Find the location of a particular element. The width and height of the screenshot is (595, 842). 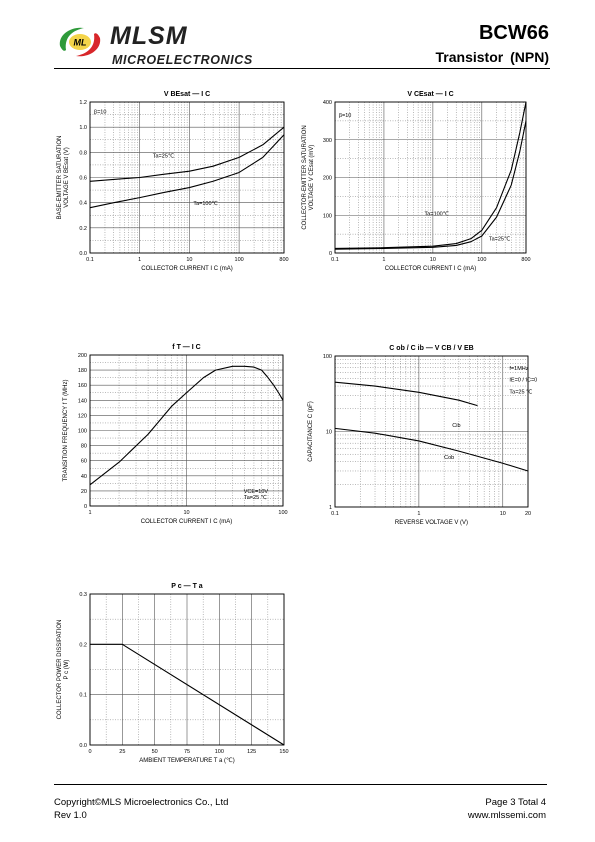

x-tick-label: 20 is located at coordinates (528, 514).